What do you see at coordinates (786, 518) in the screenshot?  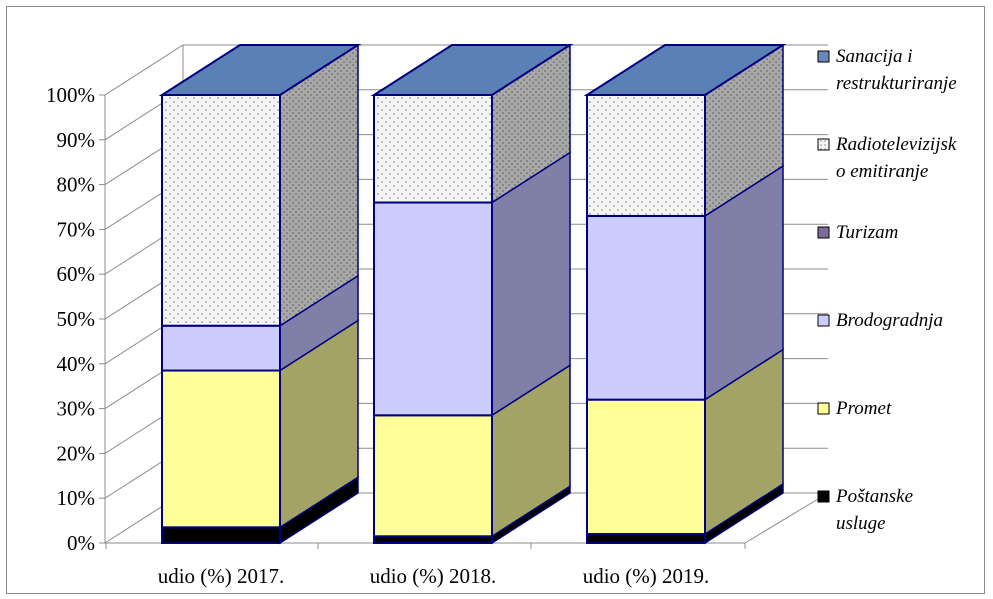 I see `floor-edge` at bounding box center [786, 518].